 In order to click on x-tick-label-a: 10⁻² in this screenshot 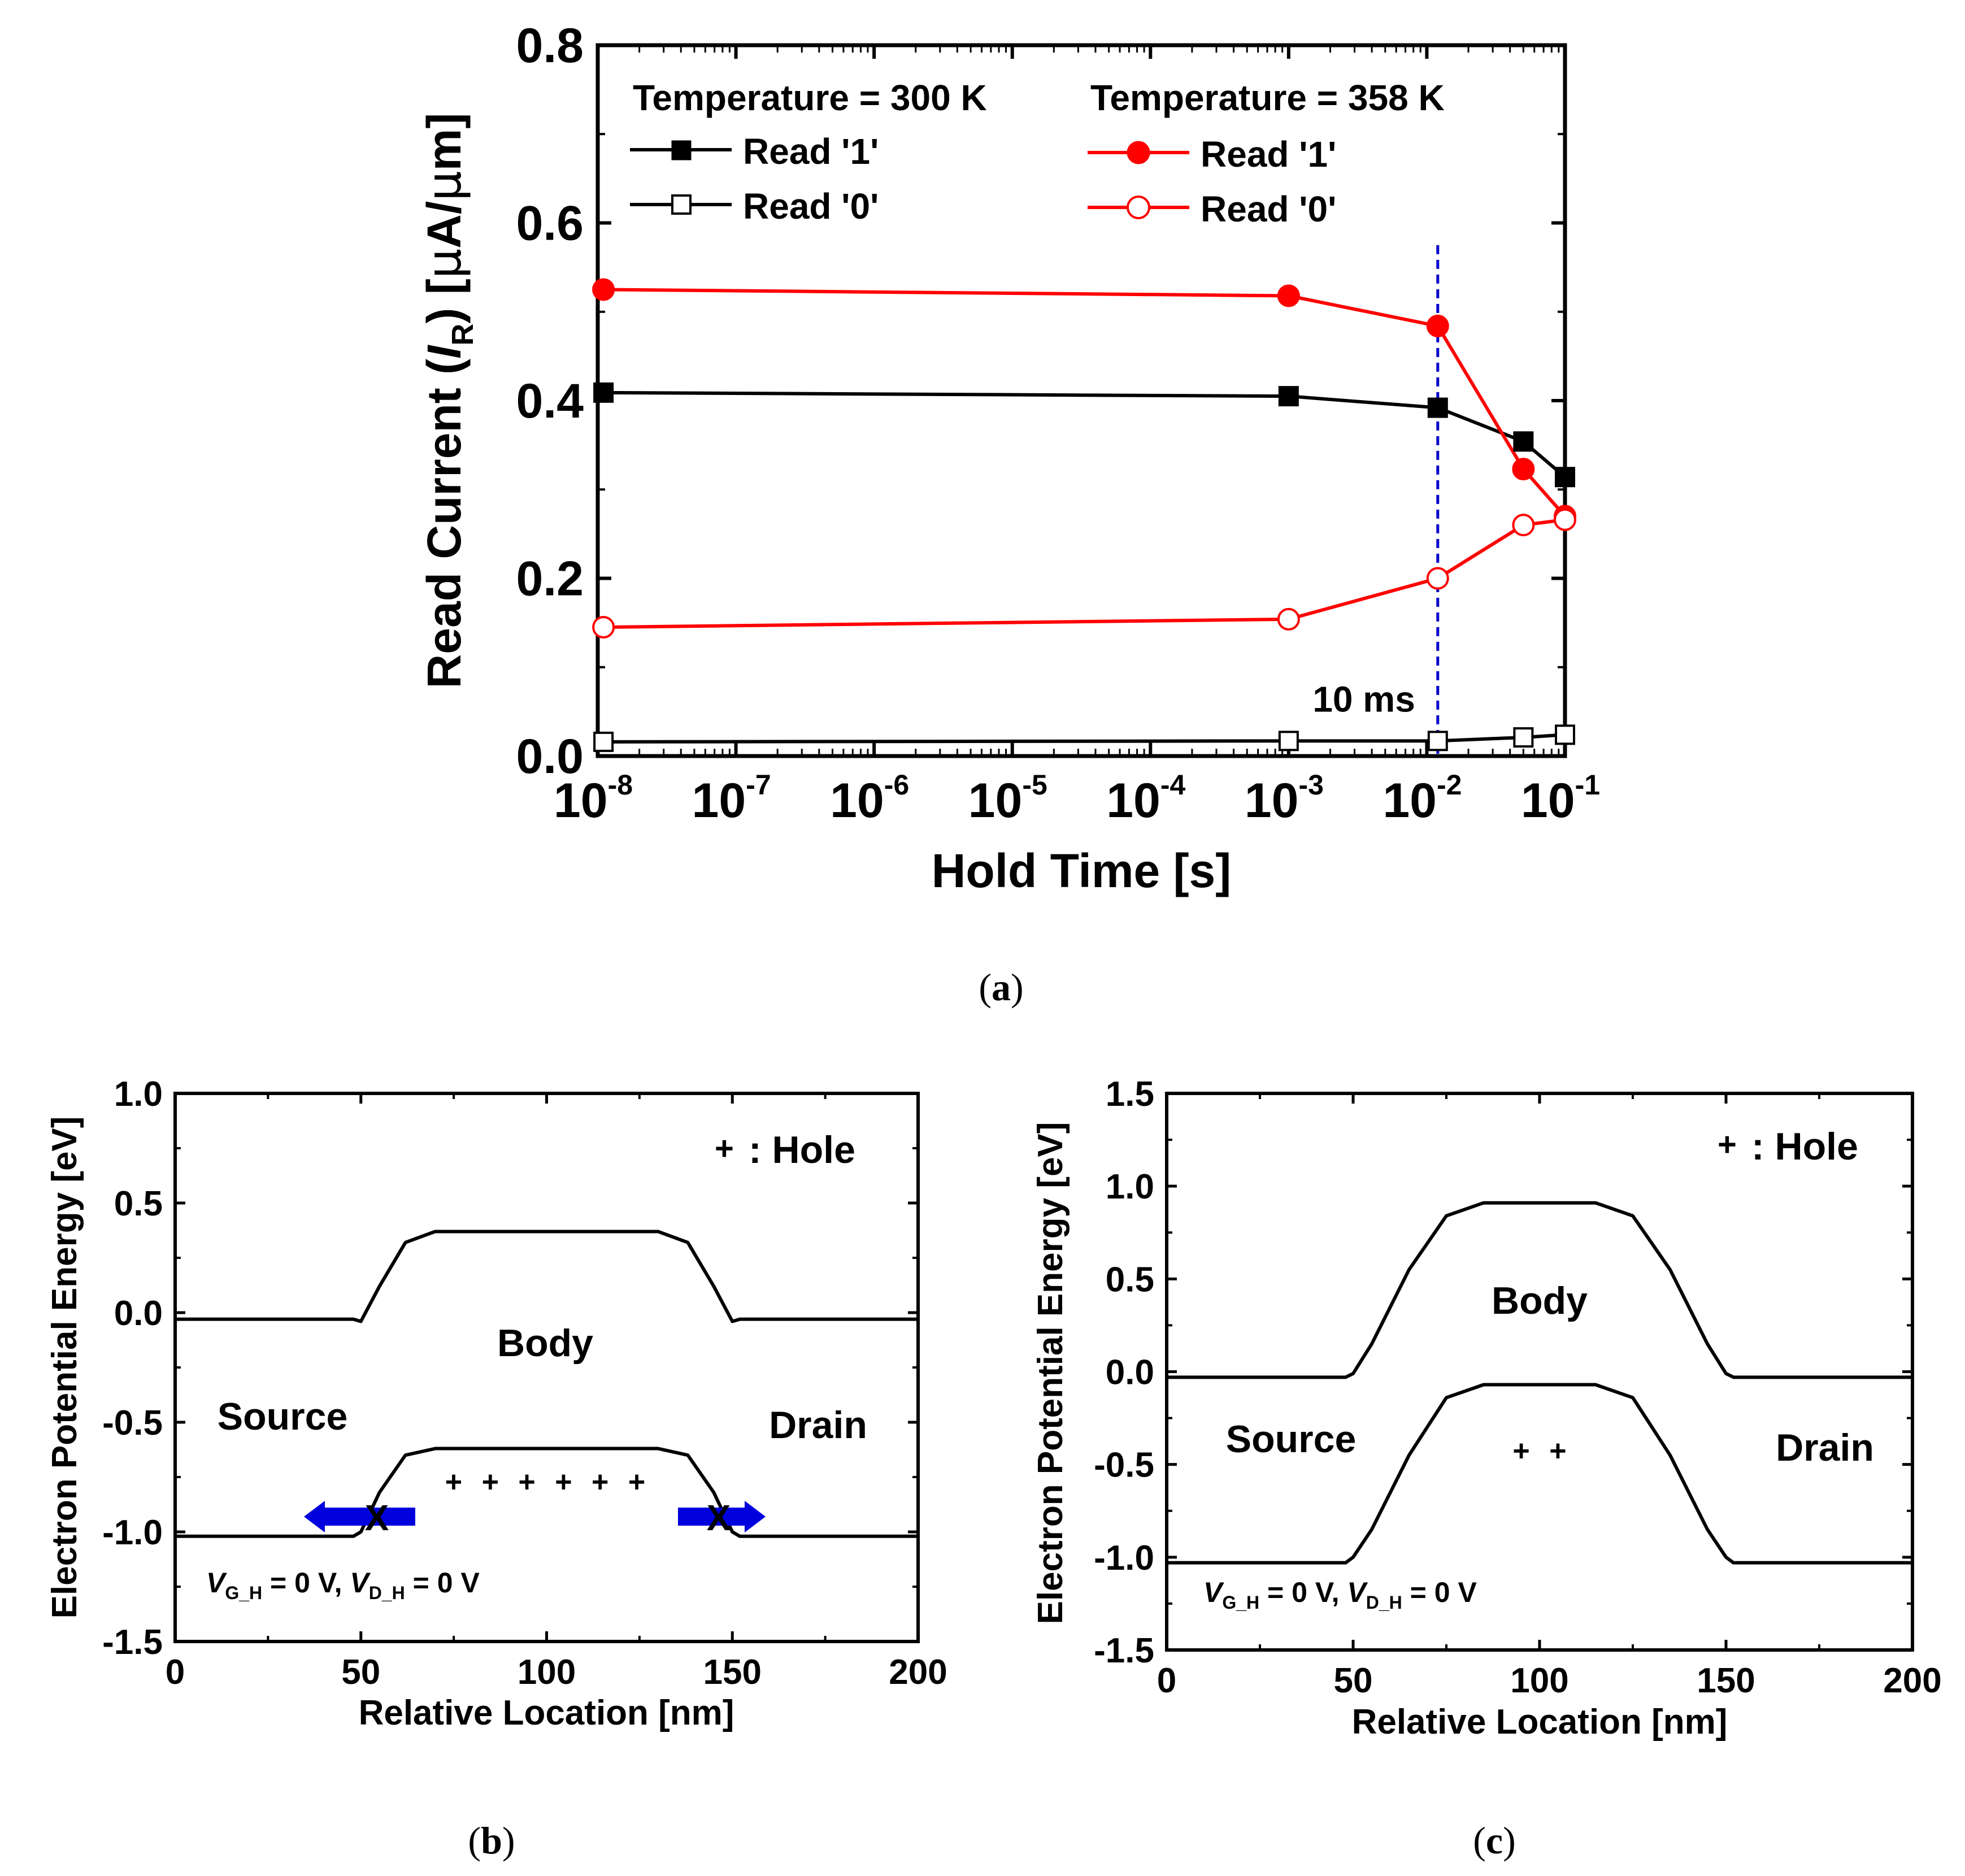, I will do `click(1423, 798)`.